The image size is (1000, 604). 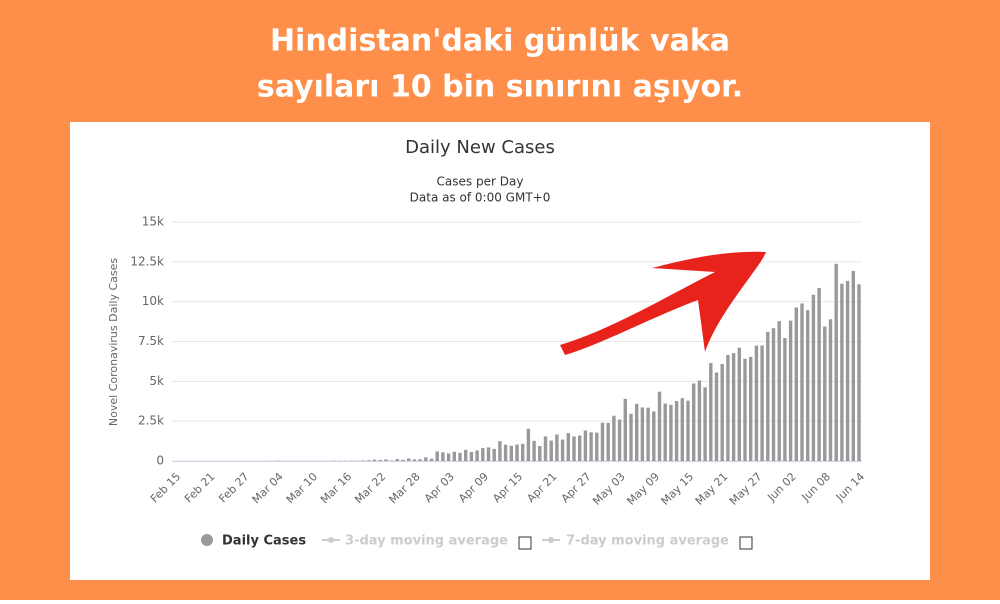 What do you see at coordinates (426, 541) in the screenshot?
I see `legend-label: 3-day moving average` at bounding box center [426, 541].